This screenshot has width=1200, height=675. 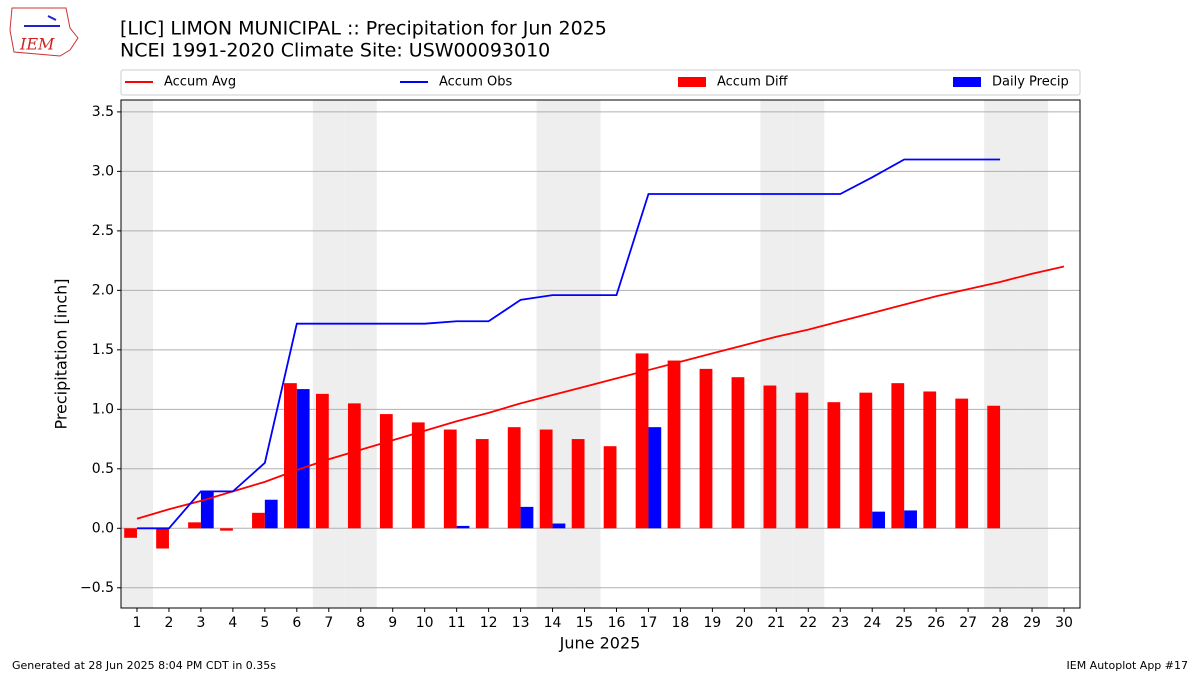 What do you see at coordinates (42, 21) in the screenshot?
I see `logo-icon` at bounding box center [42, 21].